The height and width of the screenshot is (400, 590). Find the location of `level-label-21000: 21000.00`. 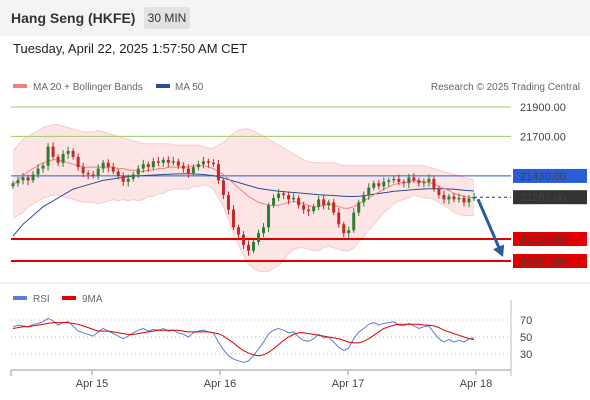

level-label-21000: 21000.00 is located at coordinates (543, 240).